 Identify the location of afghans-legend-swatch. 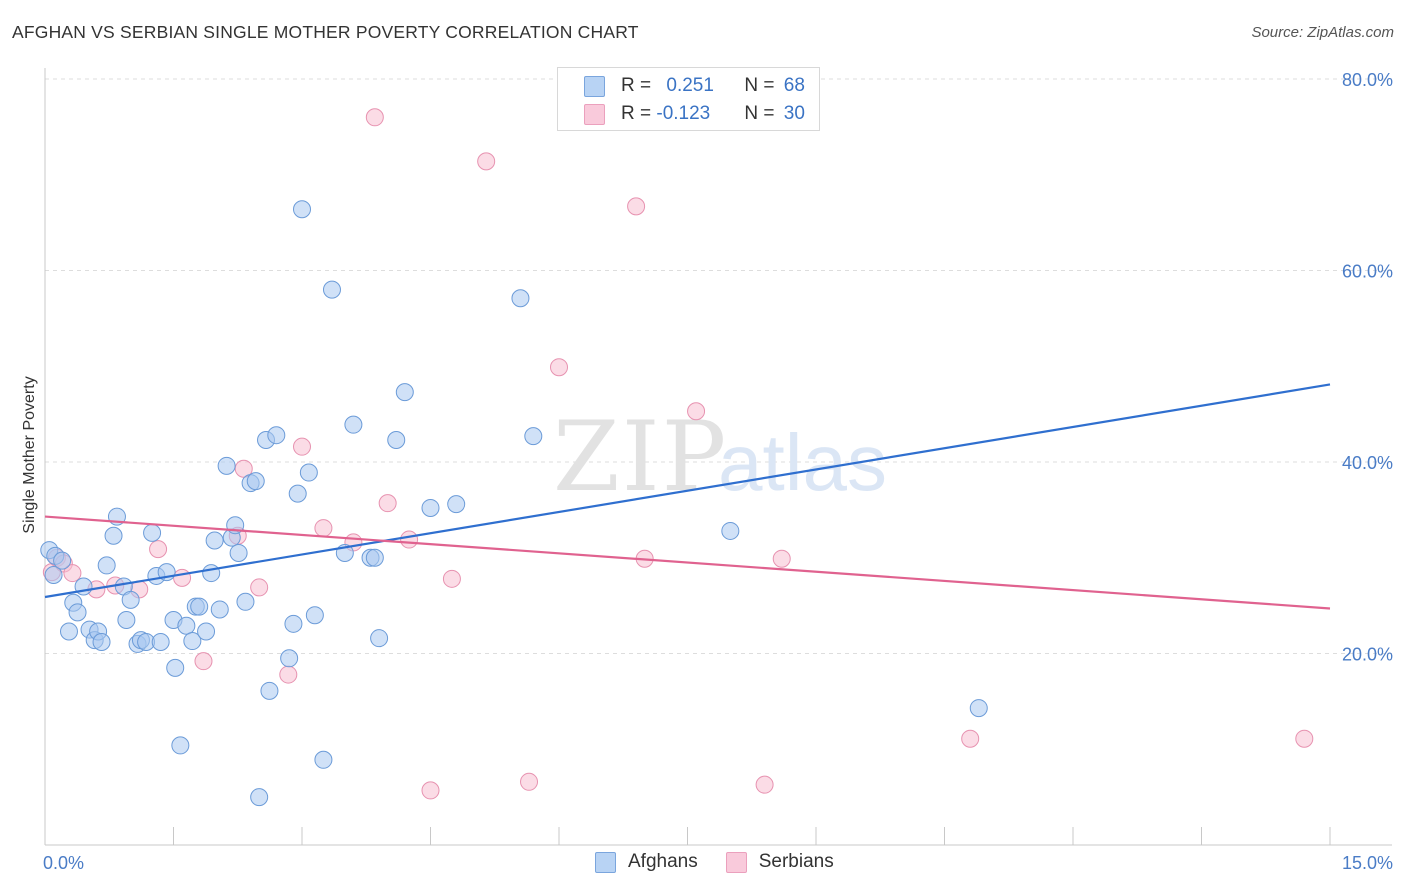
(605, 862).